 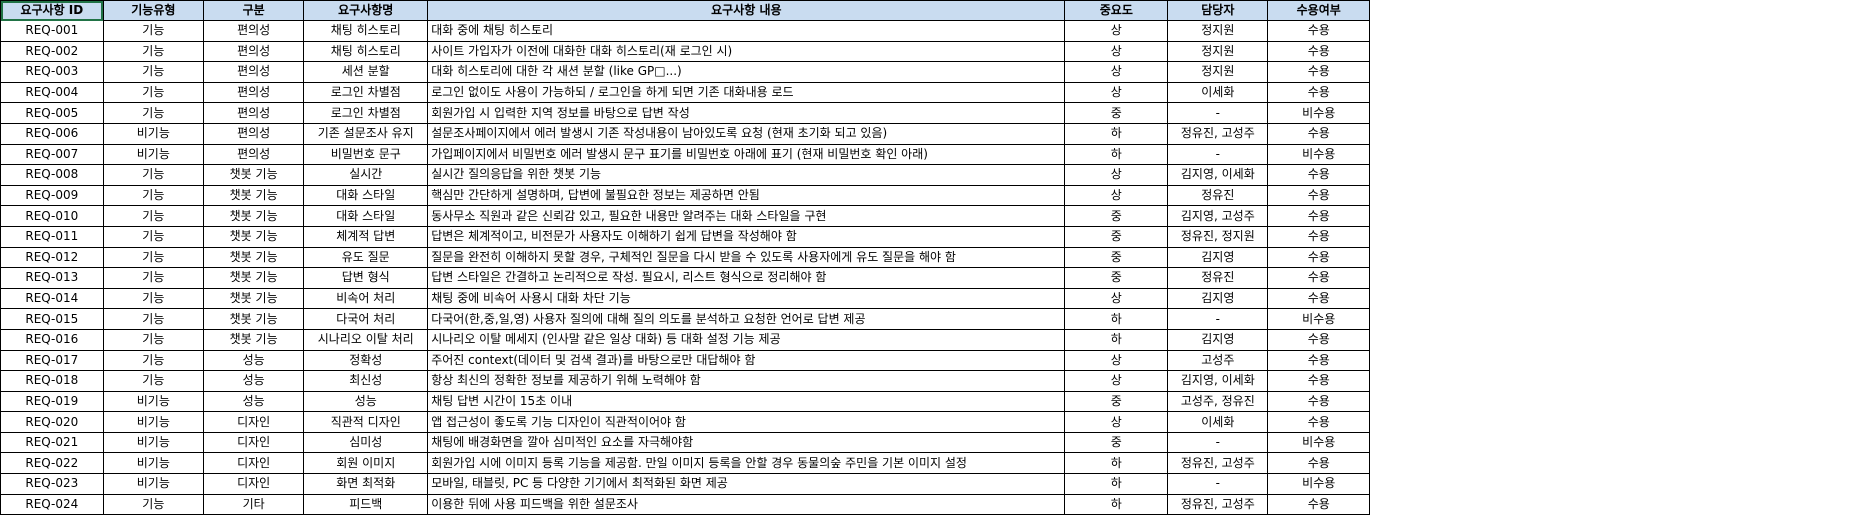 What do you see at coordinates (1218, 216) in the screenshot?
I see `owner-cell: 김지영, 고성주` at bounding box center [1218, 216].